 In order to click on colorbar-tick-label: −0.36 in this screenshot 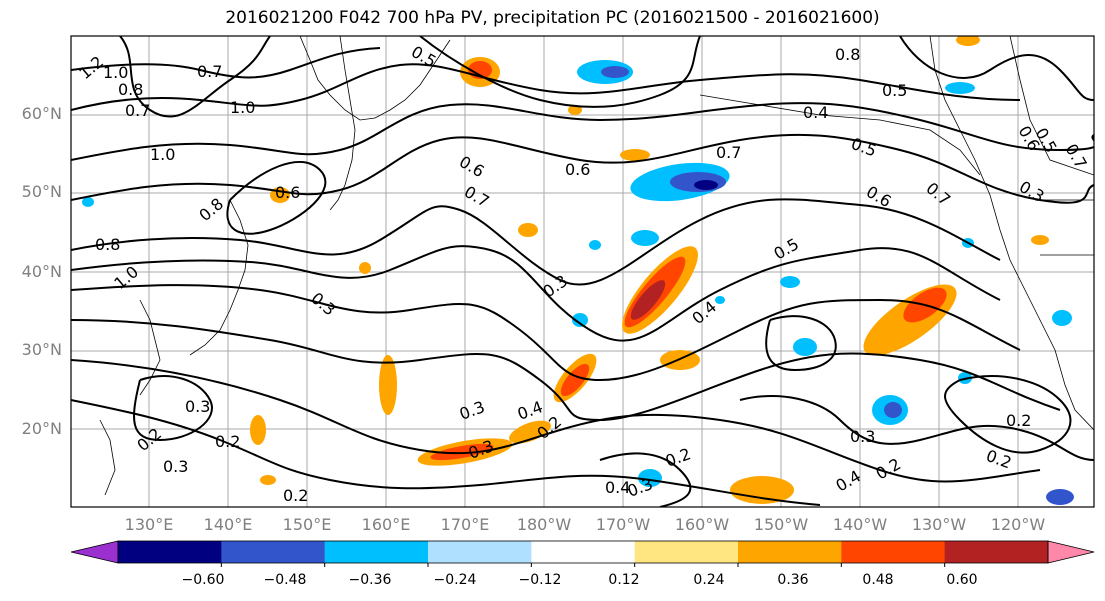, I will do `click(370, 580)`.